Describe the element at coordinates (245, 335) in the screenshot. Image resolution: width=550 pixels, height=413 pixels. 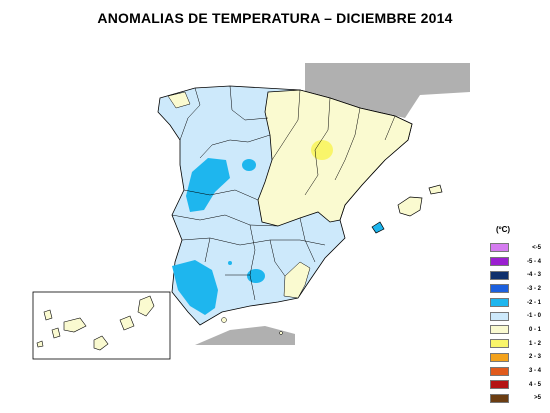
I see `africa-land` at that location.